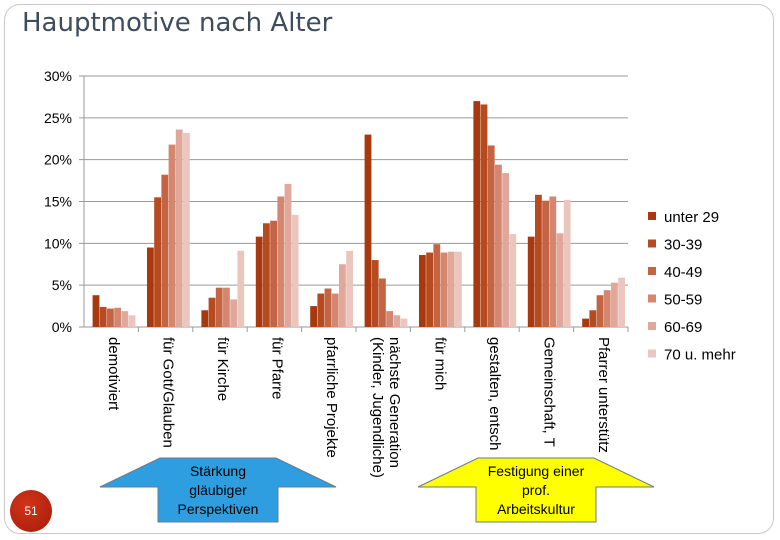  Describe the element at coordinates (700, 355) in the screenshot. I see `legend-label: 70 u. mehr` at that location.